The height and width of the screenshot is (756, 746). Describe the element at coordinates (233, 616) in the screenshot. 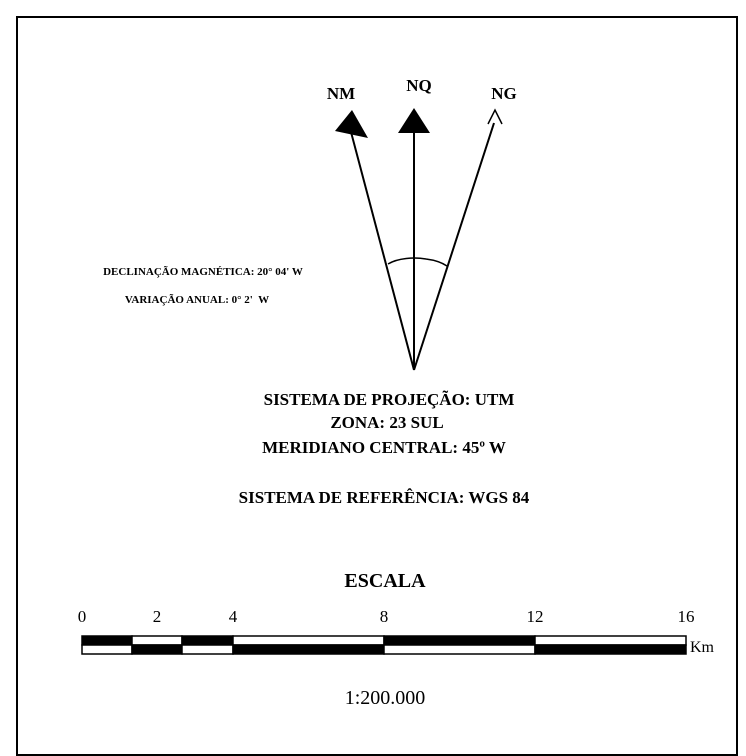

I see `scale-tick-label: 4` at that location.